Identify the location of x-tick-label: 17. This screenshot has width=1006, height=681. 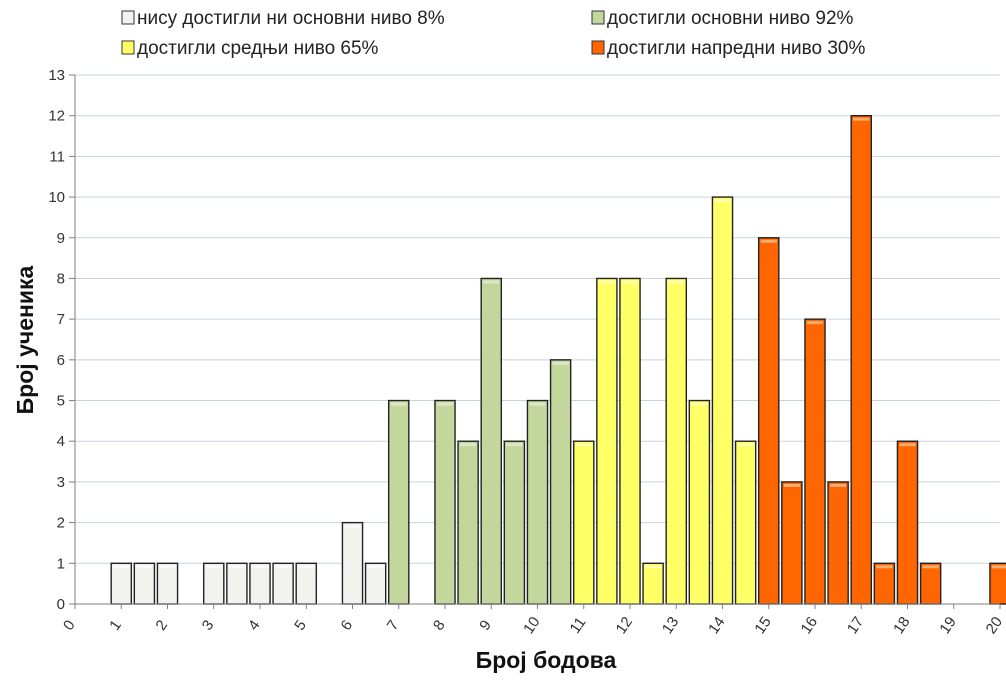
(855, 625).